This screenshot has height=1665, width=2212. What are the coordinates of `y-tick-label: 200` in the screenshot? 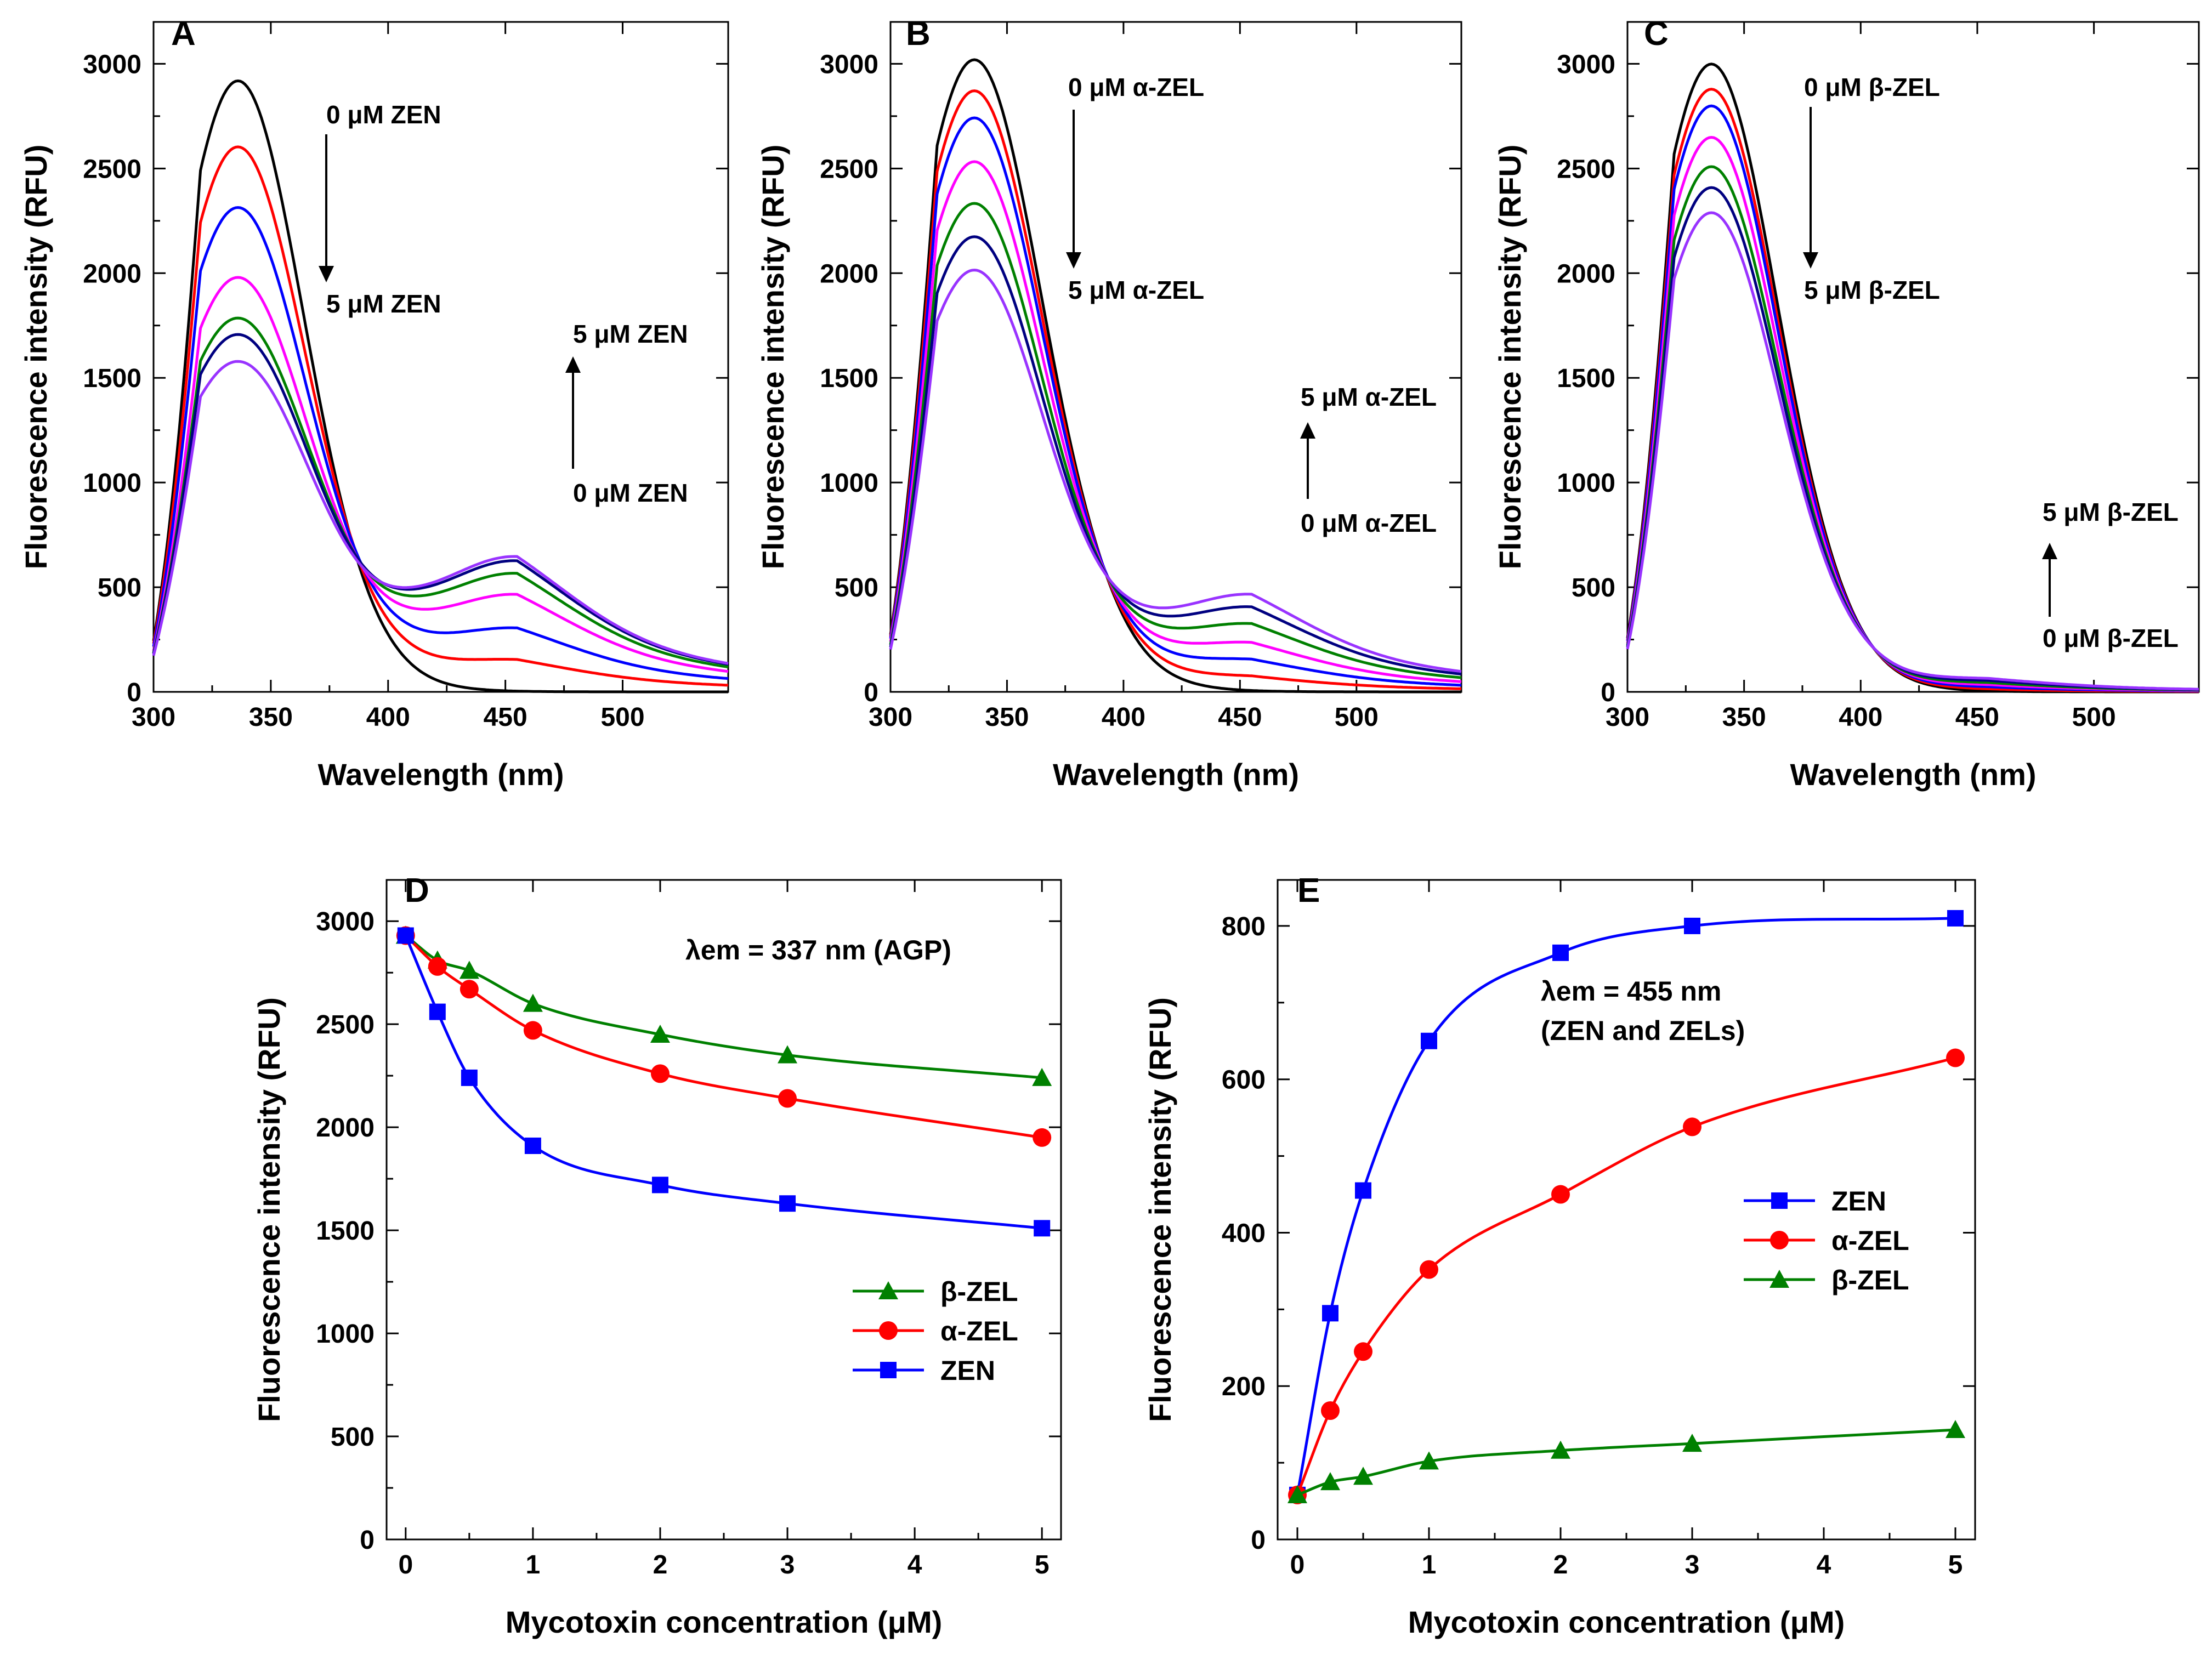 It's located at (1244, 1386).